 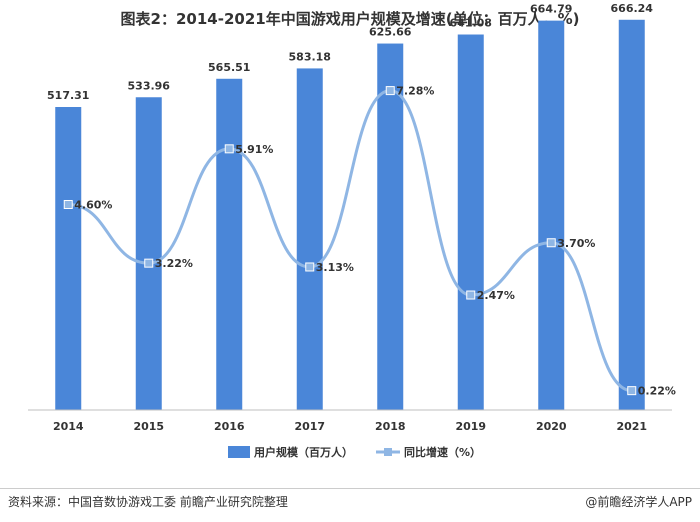 What do you see at coordinates (471, 295) in the screenshot?
I see `line-point-2019` at bounding box center [471, 295].